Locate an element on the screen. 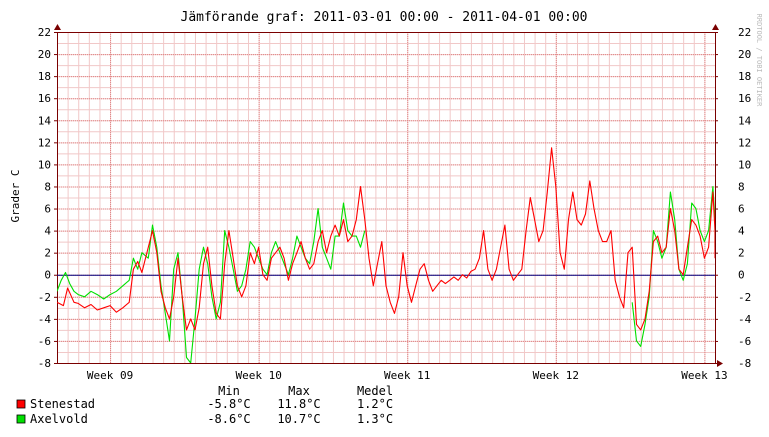 The width and height of the screenshot is (769, 437). legend-mean-stenestad: 1.2°C is located at coordinates (375, 404).